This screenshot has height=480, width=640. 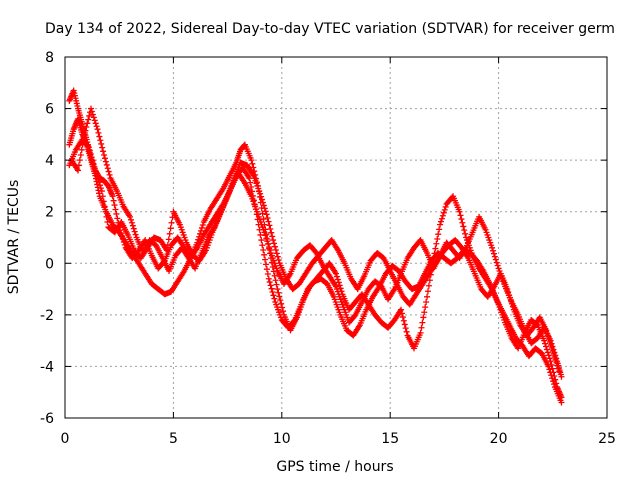 I want to click on x-tick-label: 15, so click(x=390, y=439).